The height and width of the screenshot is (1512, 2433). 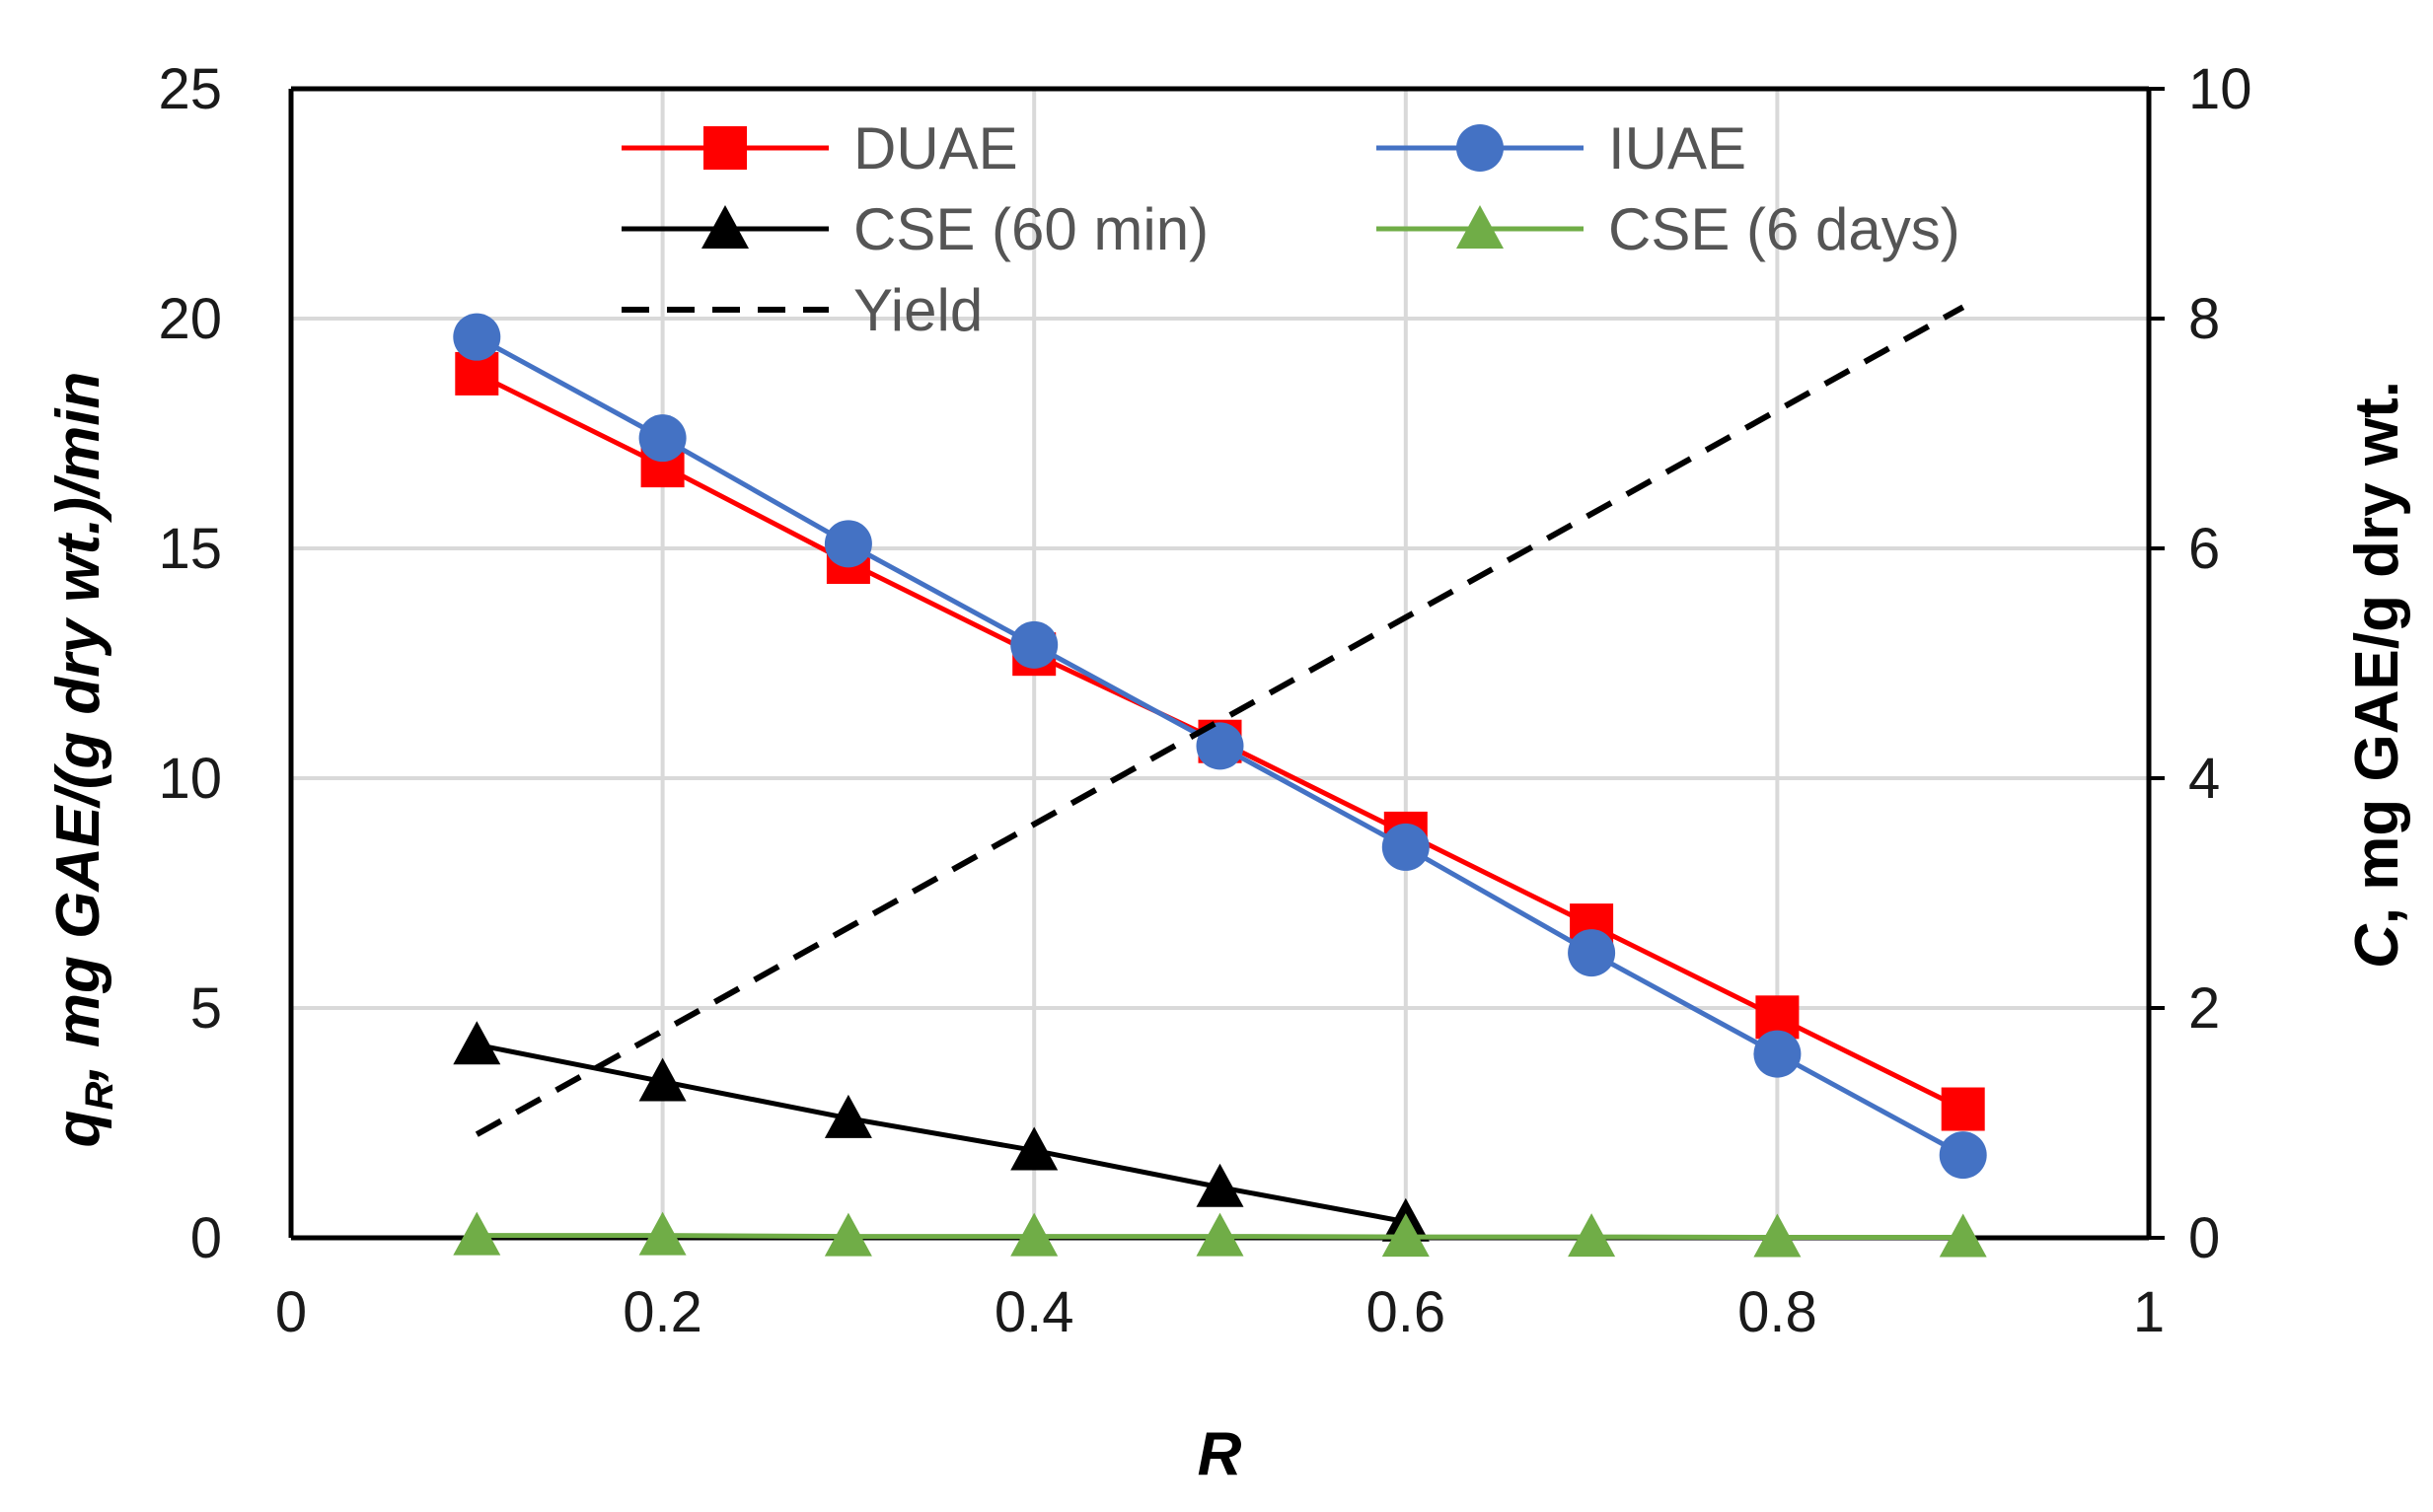 What do you see at coordinates (1031, 229) in the screenshot?
I see `legend-label-2: CSE (60 min)` at bounding box center [1031, 229].